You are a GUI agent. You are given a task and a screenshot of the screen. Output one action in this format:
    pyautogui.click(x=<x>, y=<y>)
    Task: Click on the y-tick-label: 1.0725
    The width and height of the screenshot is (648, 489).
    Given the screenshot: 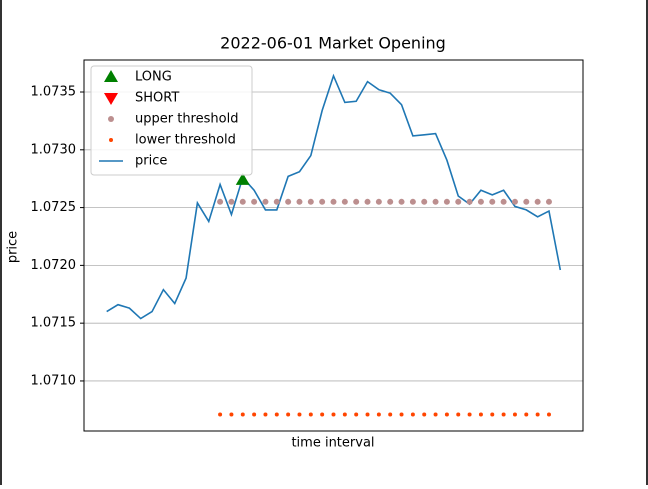 What is the action you would take?
    pyautogui.click(x=54, y=207)
    